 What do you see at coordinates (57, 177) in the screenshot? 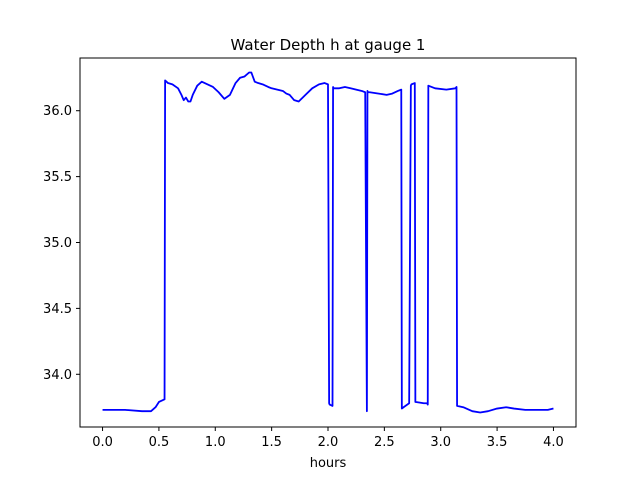
I see `y-tick-label: 35.5` at bounding box center [57, 177].